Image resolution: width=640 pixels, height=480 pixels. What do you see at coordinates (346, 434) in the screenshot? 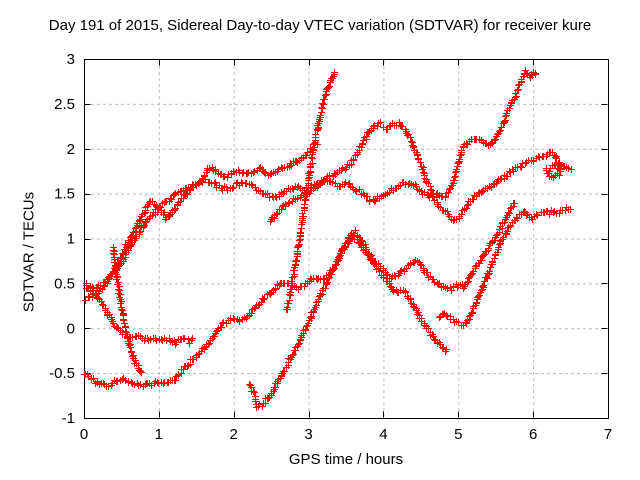
I see `x-tick-labels: 0 1 2 3 4 5 6 7` at bounding box center [346, 434].